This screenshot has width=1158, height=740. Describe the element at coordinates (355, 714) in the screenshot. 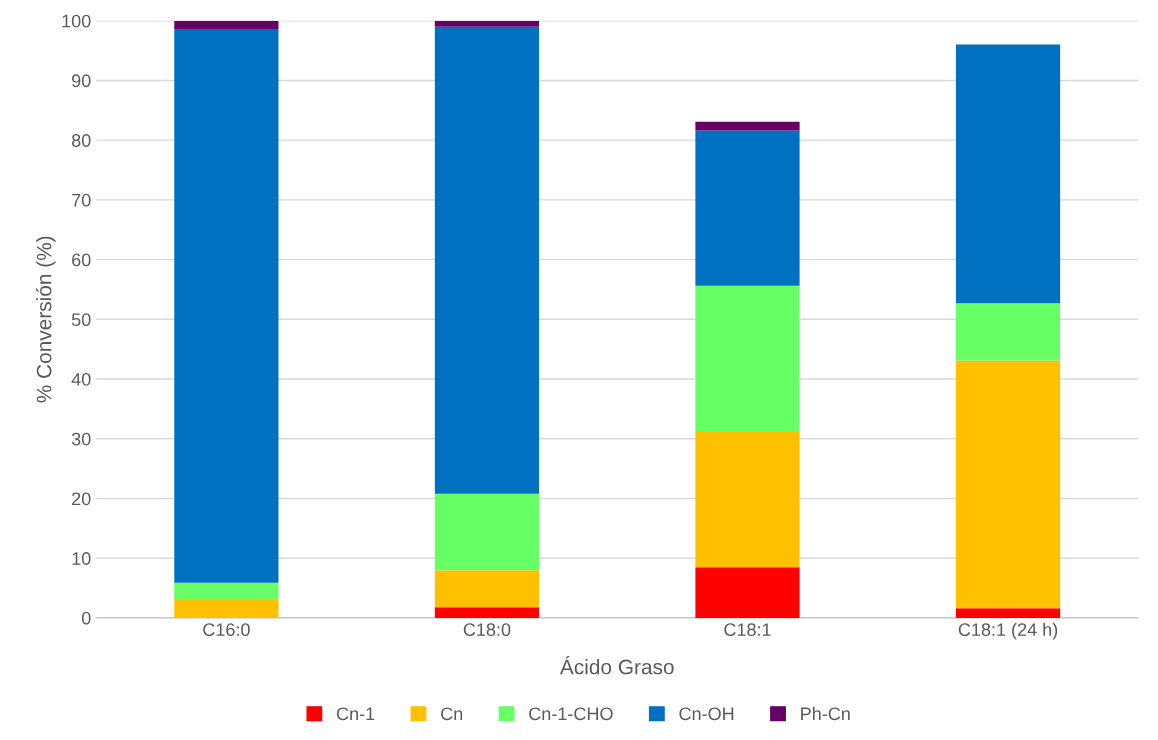

I see `legend-label: Cn-1` at that location.